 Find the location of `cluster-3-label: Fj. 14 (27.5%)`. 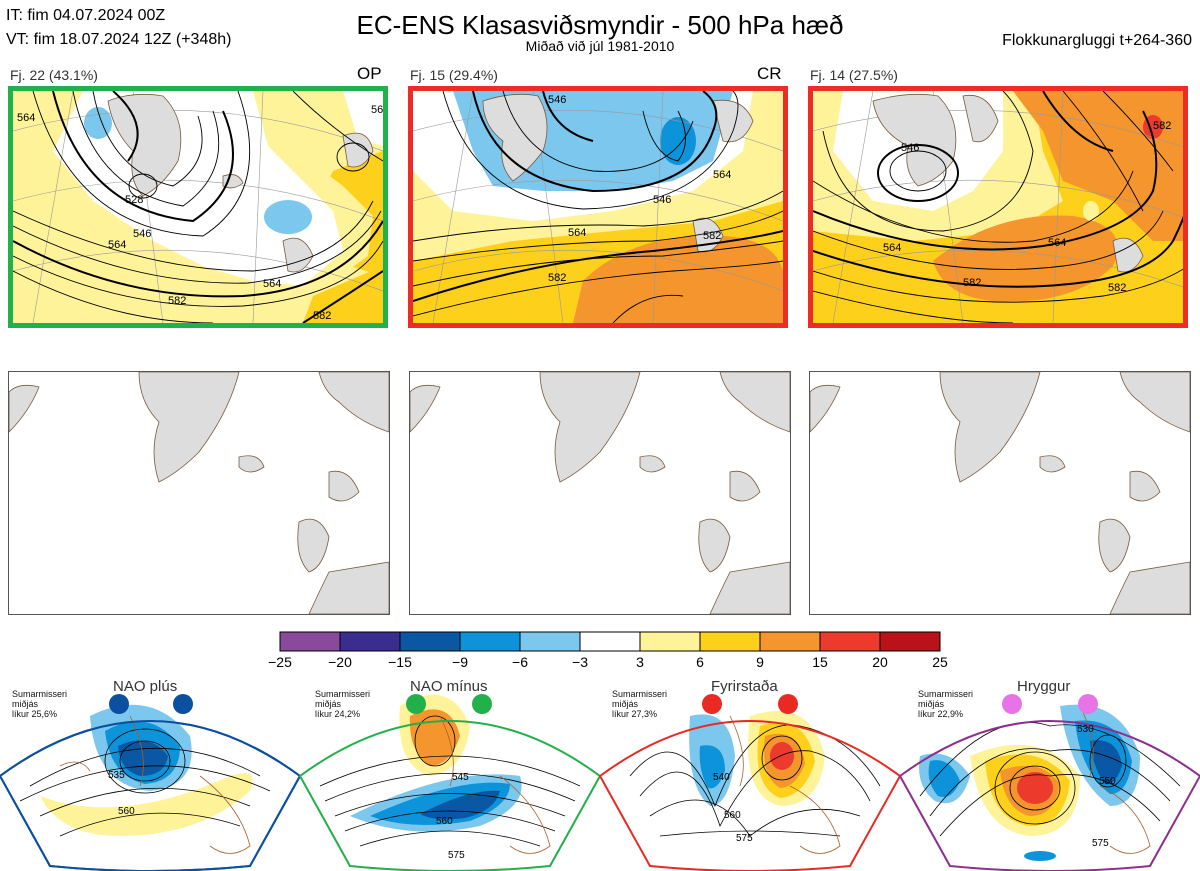

cluster-3-label: Fj. 14 (27.5%) is located at coordinates (854, 75).